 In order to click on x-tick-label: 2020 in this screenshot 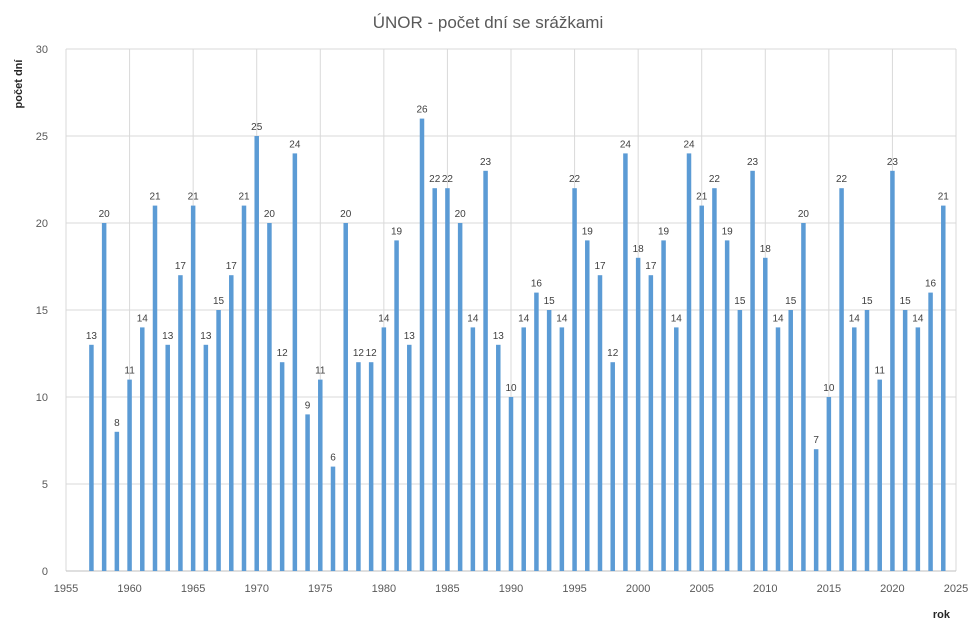, I will do `click(892, 589)`.